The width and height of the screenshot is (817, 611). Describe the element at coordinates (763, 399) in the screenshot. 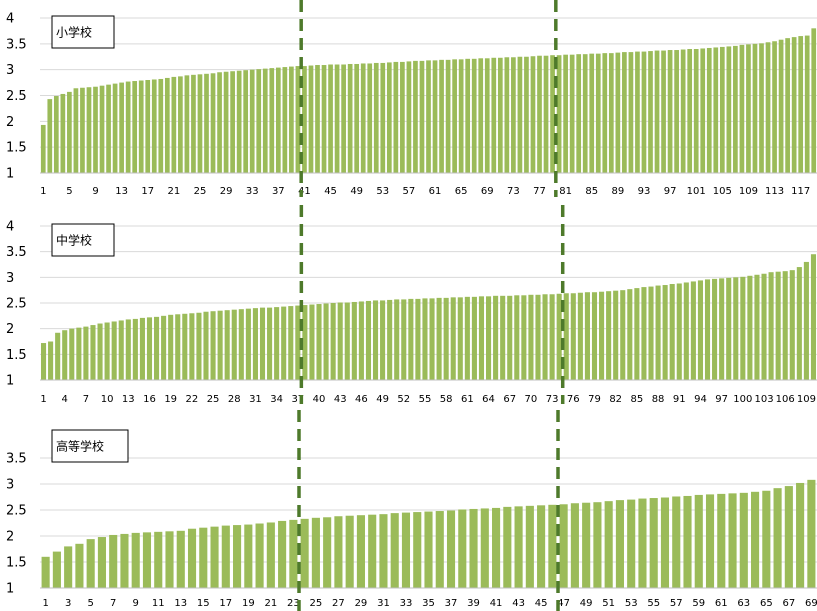

I see `x-tick-label: 103` at that location.